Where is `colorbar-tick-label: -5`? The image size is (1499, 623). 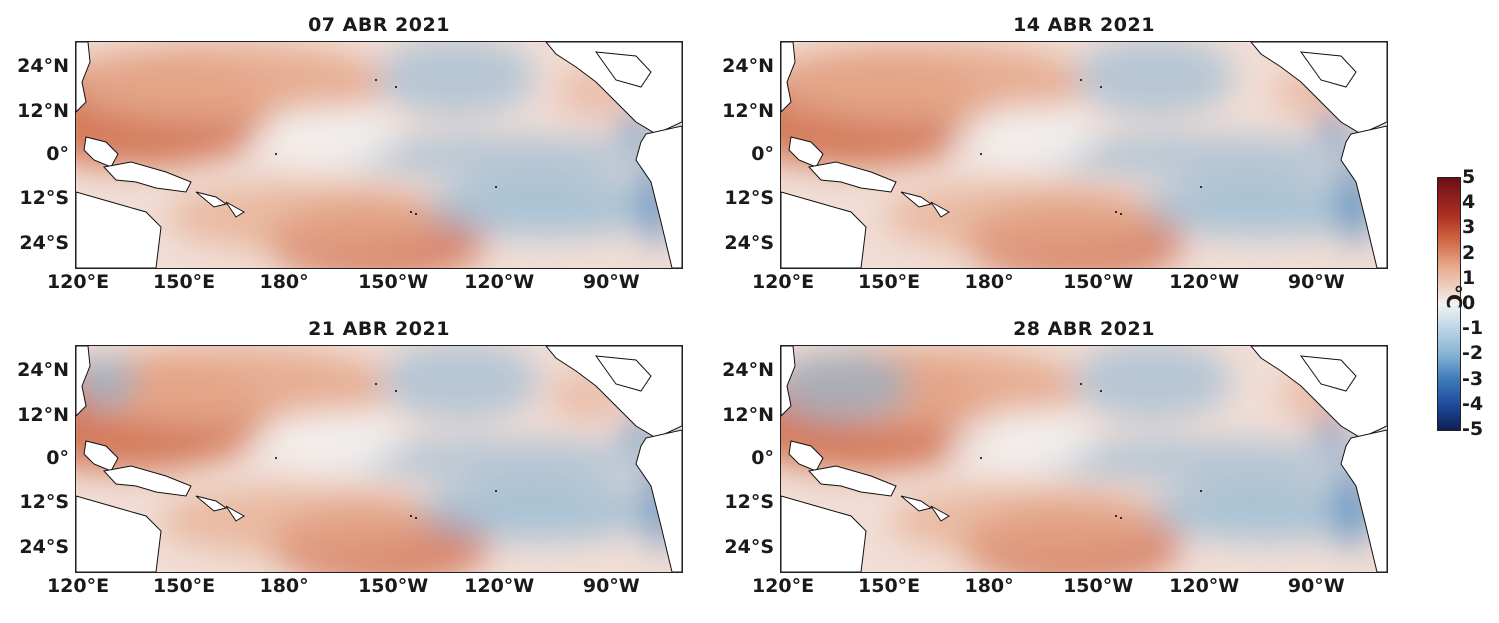
colorbar-tick-label: -5 is located at coordinates (1473, 429).